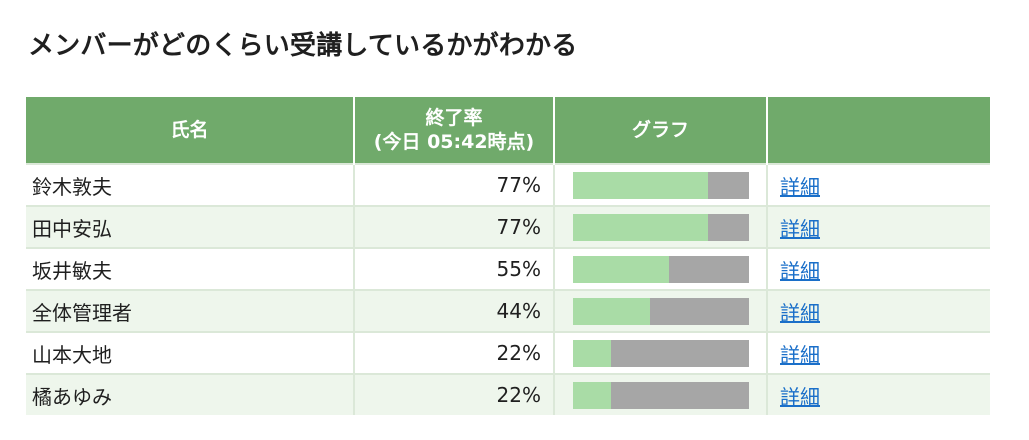 This screenshot has width=1029, height=440. I want to click on member-name: 橘あゆみ, so click(190, 394).